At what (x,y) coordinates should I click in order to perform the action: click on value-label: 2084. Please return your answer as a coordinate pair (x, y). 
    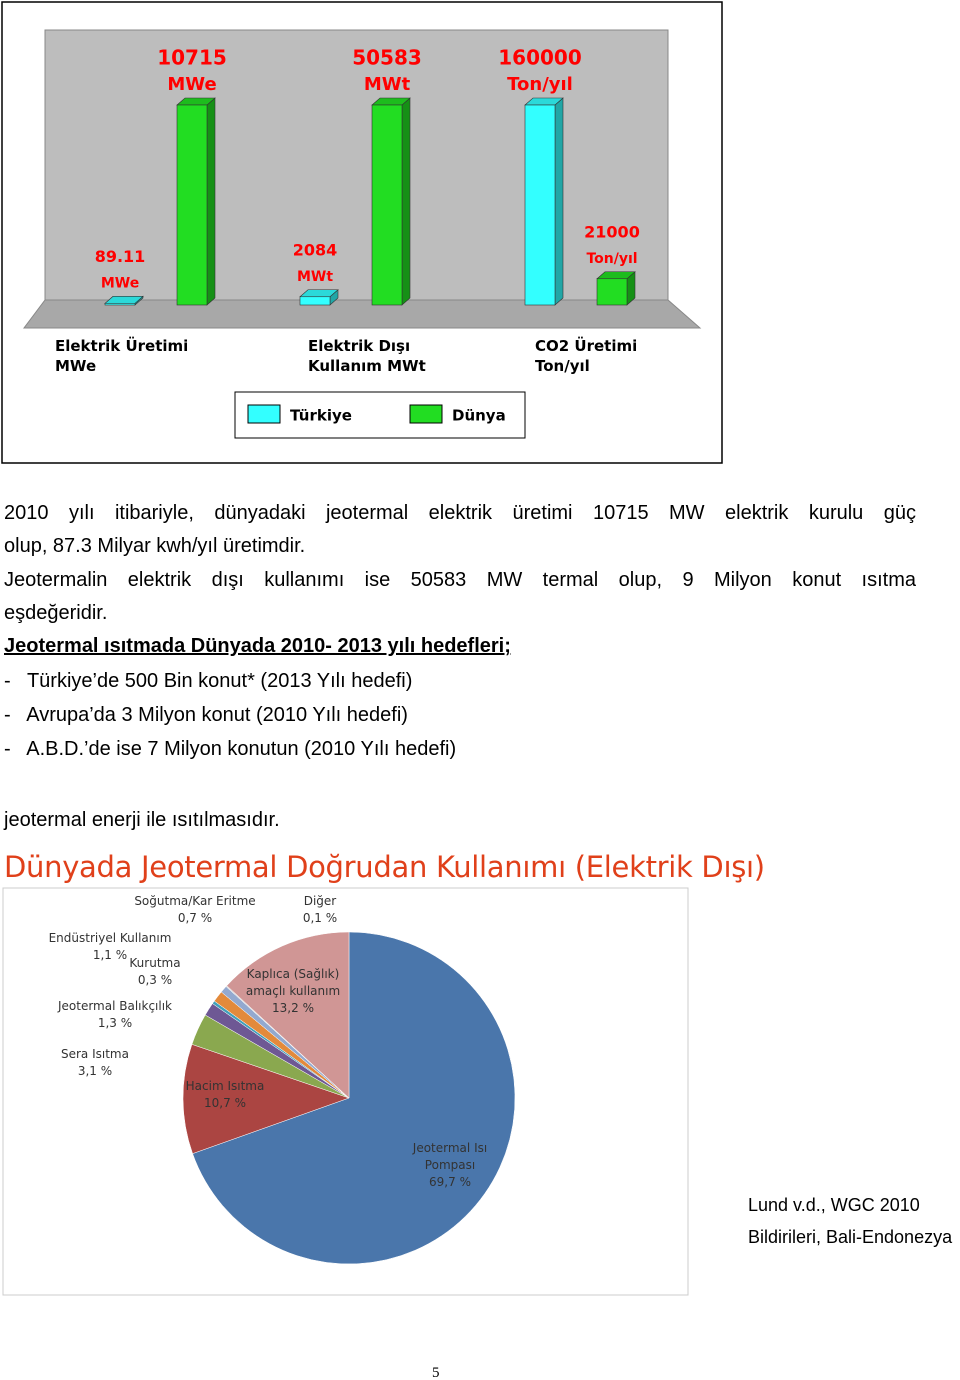
    Looking at the image, I should click on (315, 249).